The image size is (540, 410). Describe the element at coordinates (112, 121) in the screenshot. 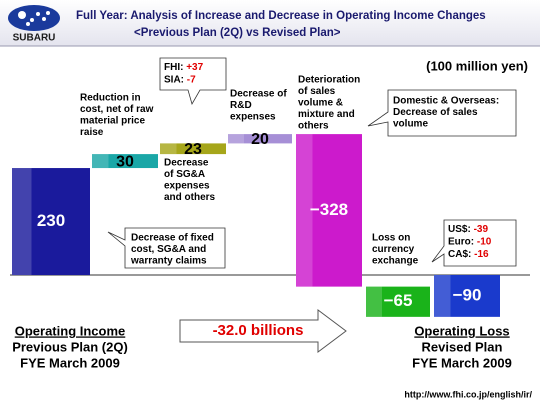

I see `category-label: material price` at that location.